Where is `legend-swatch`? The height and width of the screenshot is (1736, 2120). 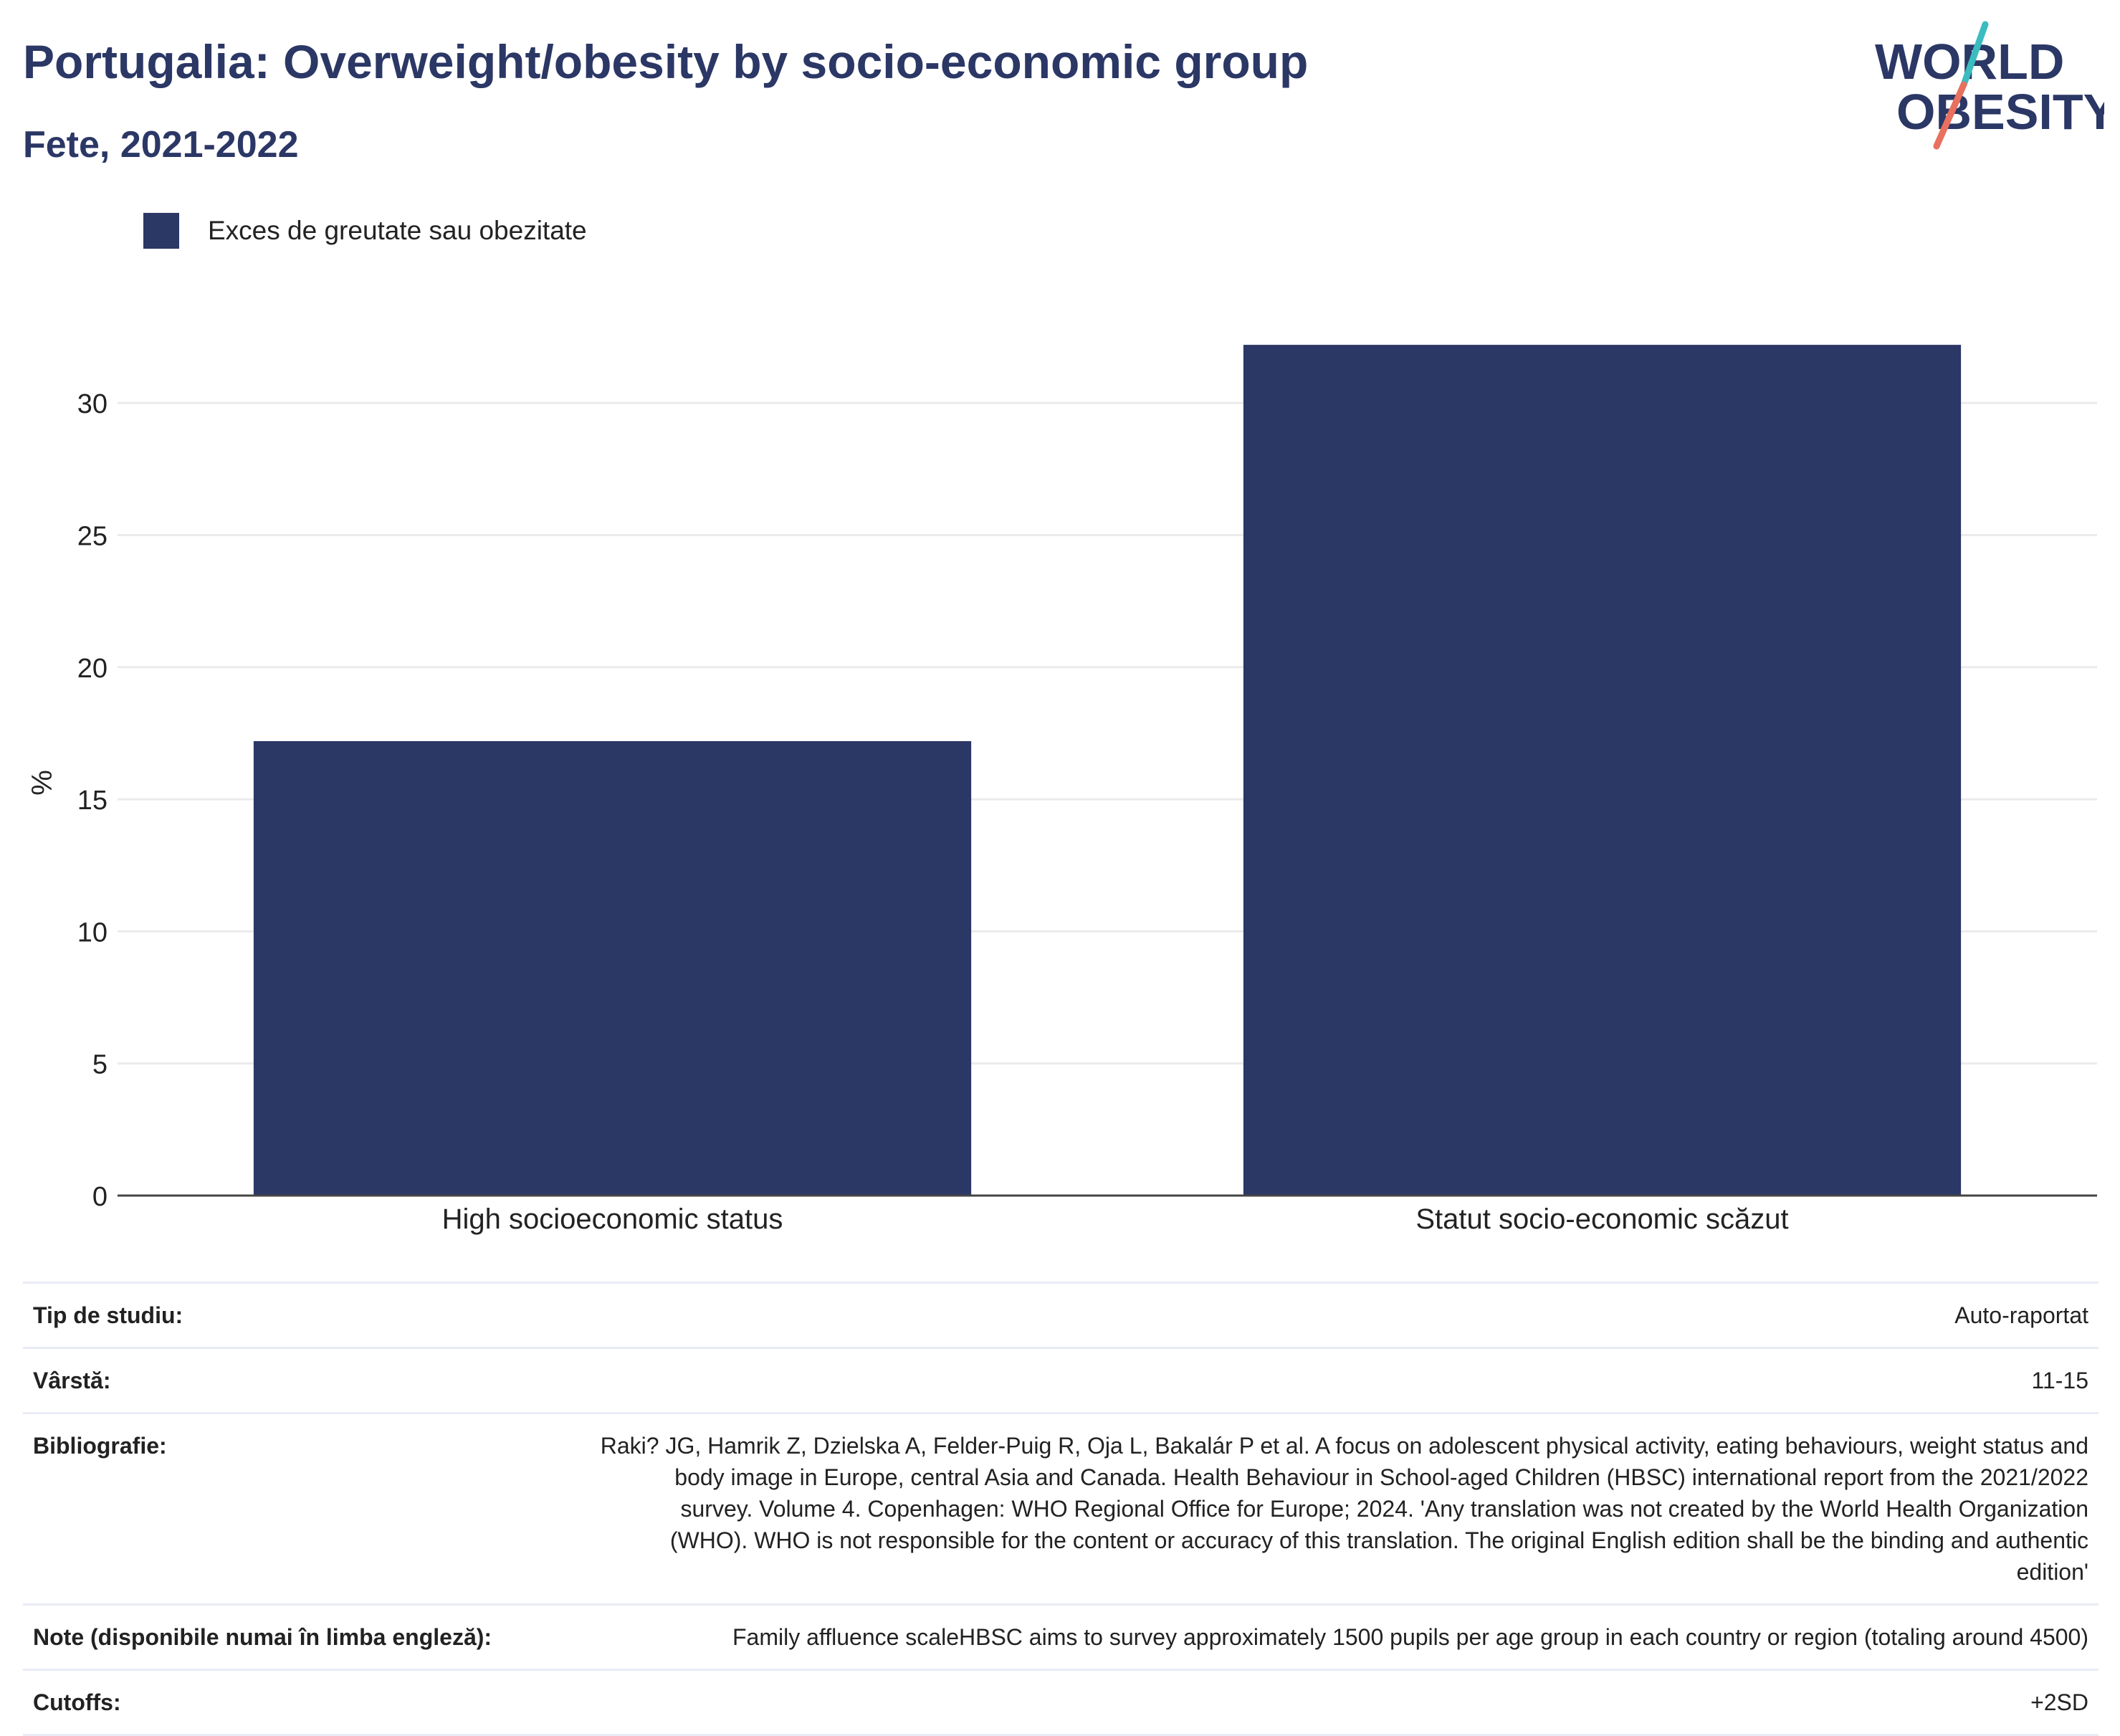 legend-swatch is located at coordinates (161, 231).